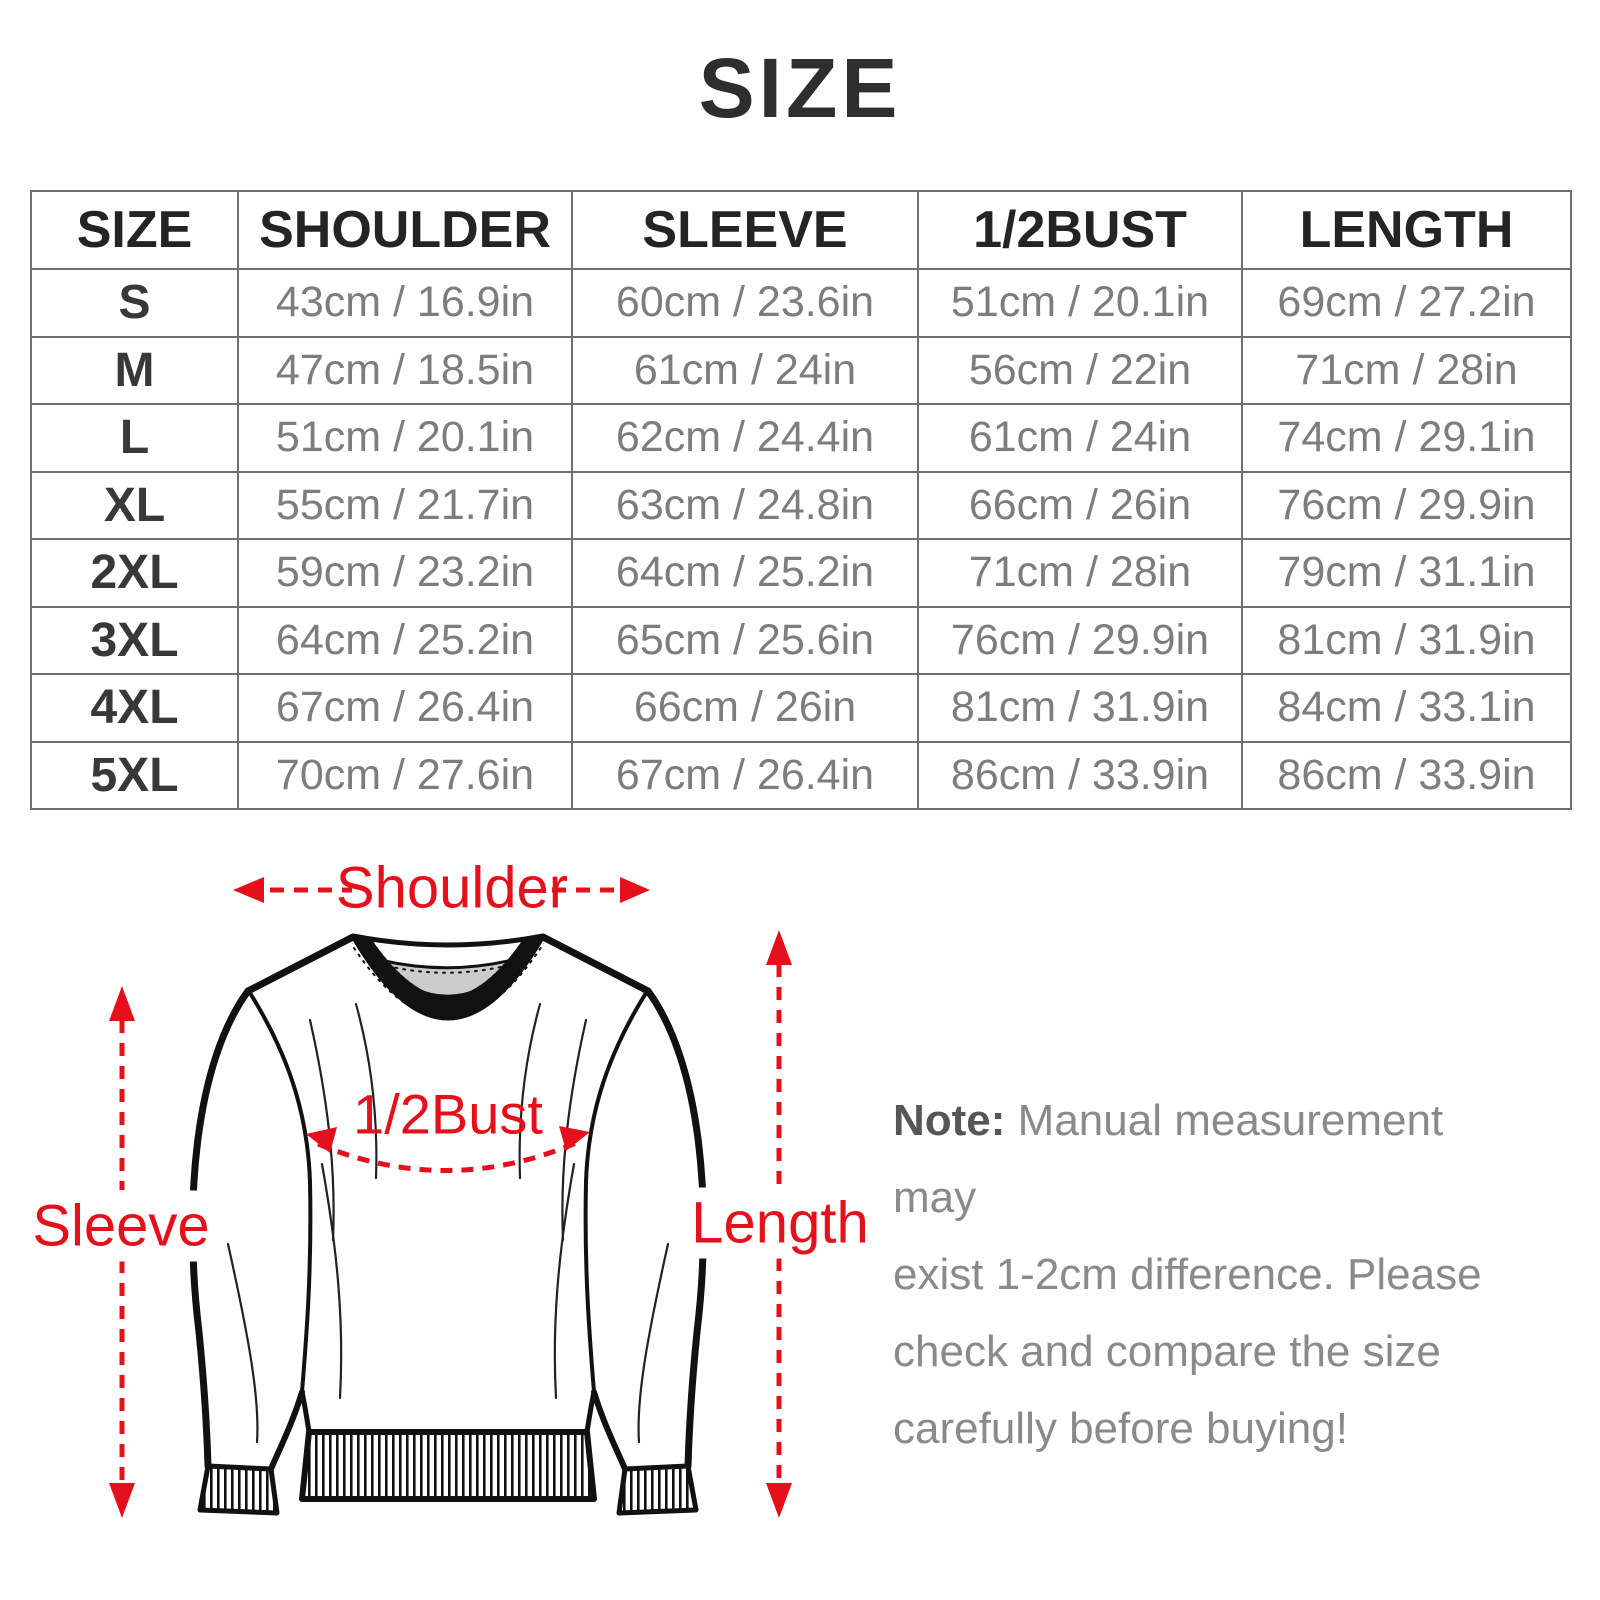 The height and width of the screenshot is (1600, 1600). Describe the element at coordinates (405, 775) in the screenshot. I see `shoulder-value: 70cm / 27.6in` at that location.